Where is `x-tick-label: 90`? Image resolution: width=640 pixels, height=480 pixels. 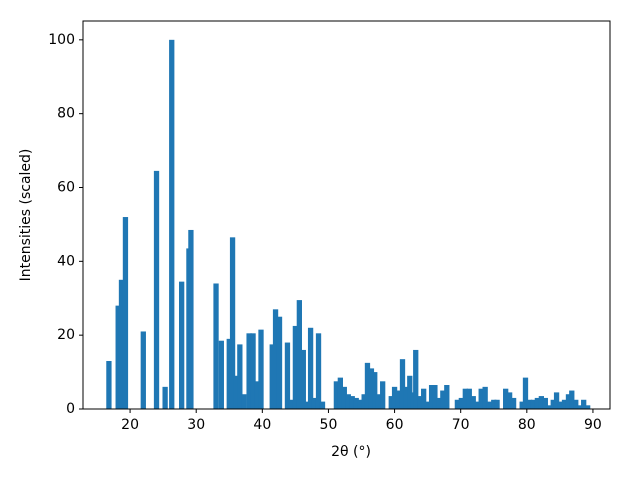
x-tick-label: 90 is located at coordinates (593, 425).